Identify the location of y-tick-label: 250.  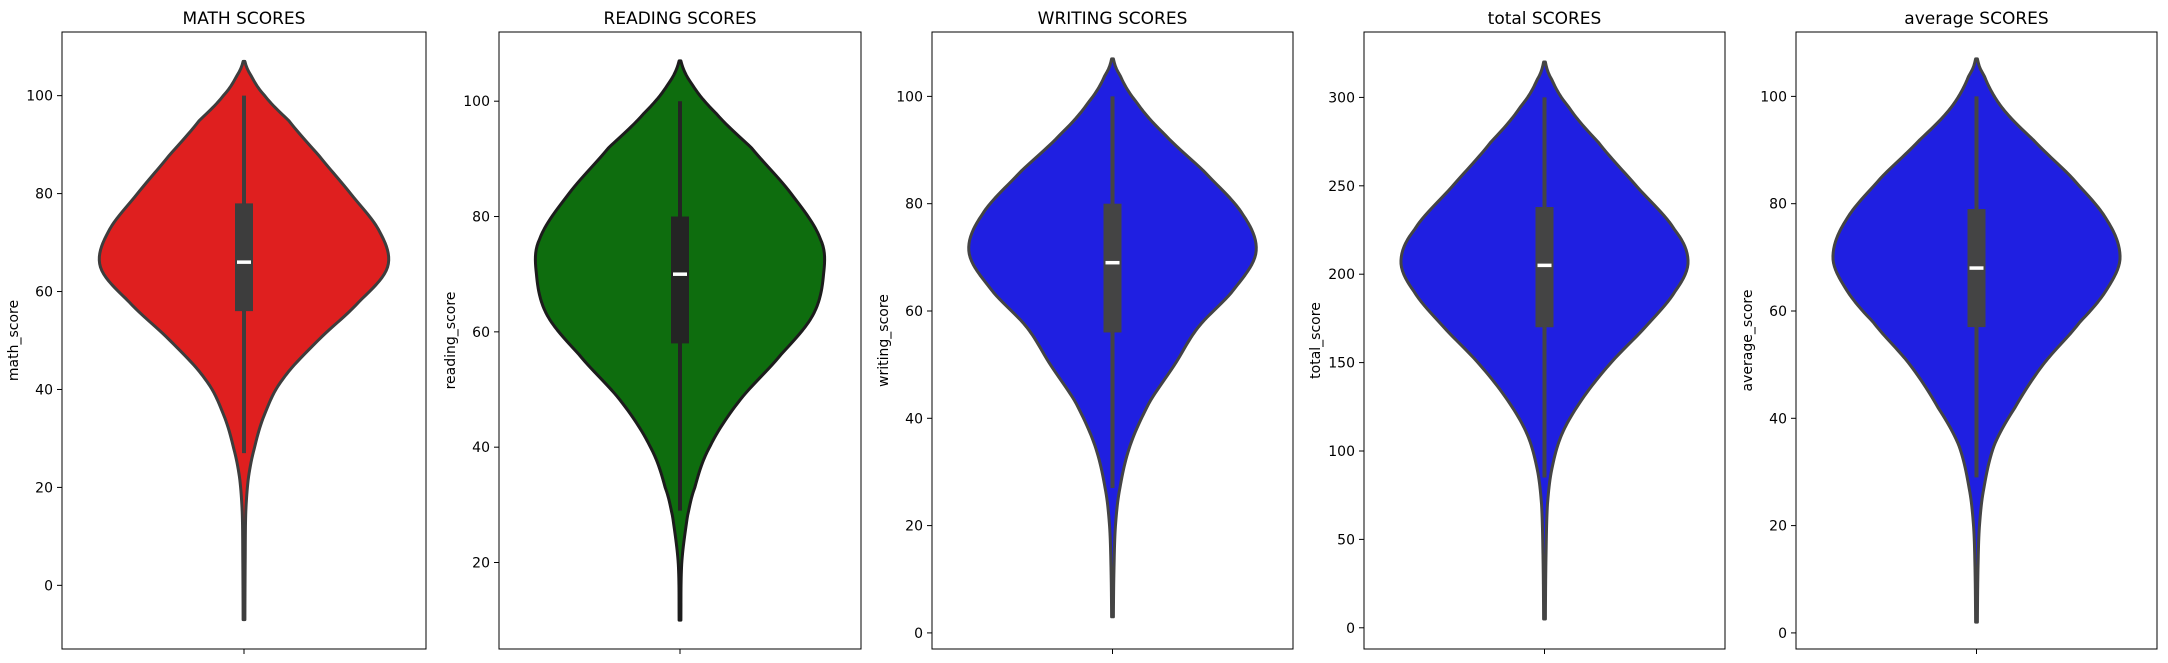
(1341, 187).